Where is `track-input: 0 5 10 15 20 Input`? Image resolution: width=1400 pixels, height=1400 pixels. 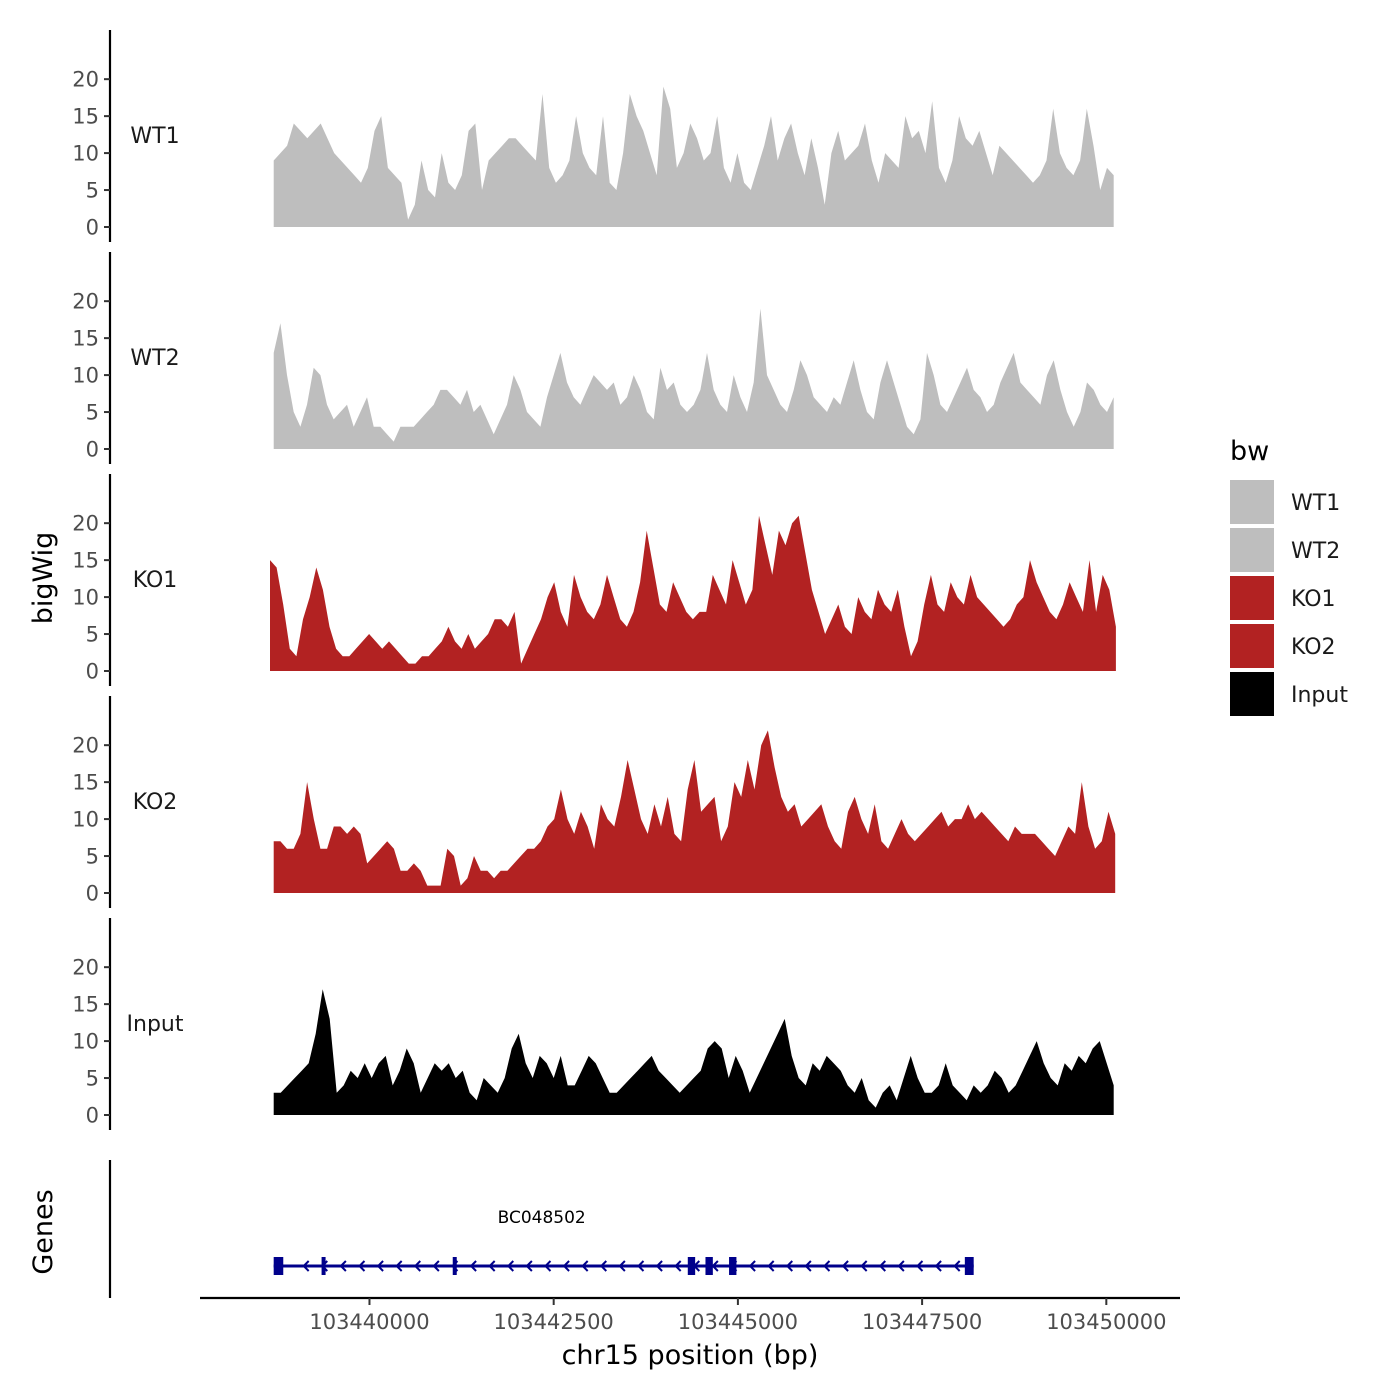 track-input: 0 5 10 15 20 Input is located at coordinates (593, 1024).